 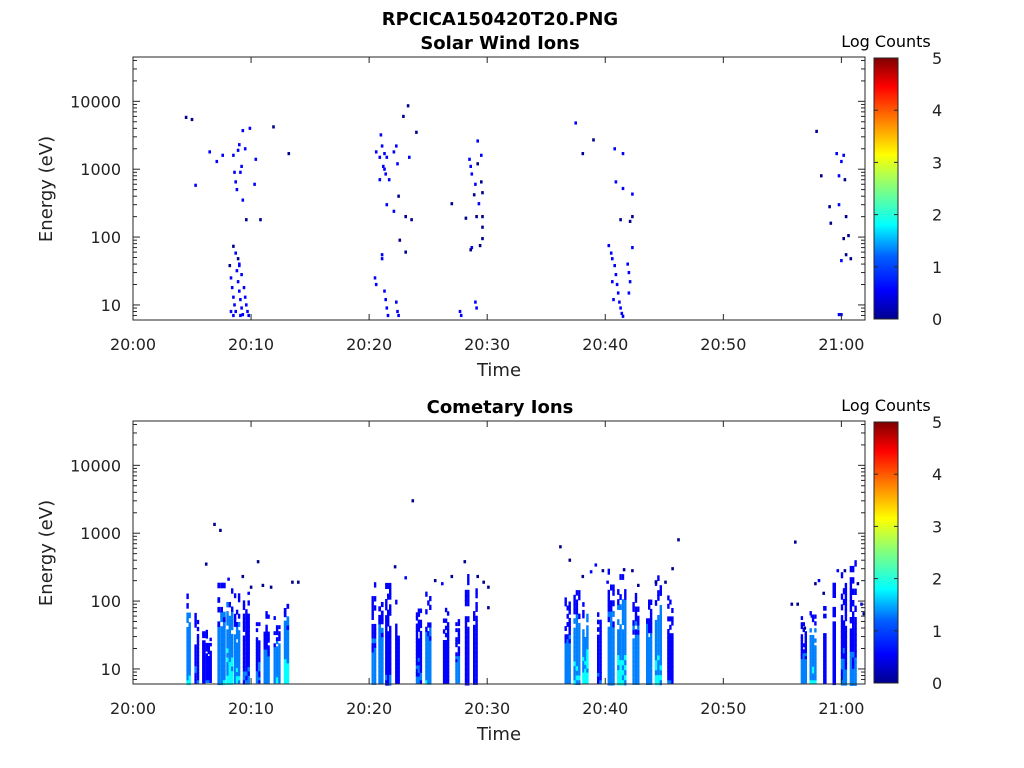 I want to click on x-tick-label: 20:20, so click(x=369, y=708).